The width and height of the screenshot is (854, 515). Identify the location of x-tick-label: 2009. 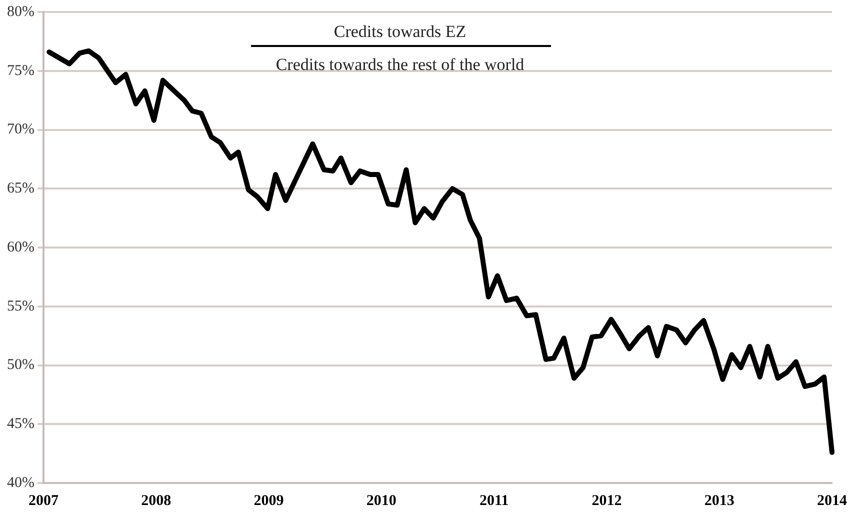
(269, 500).